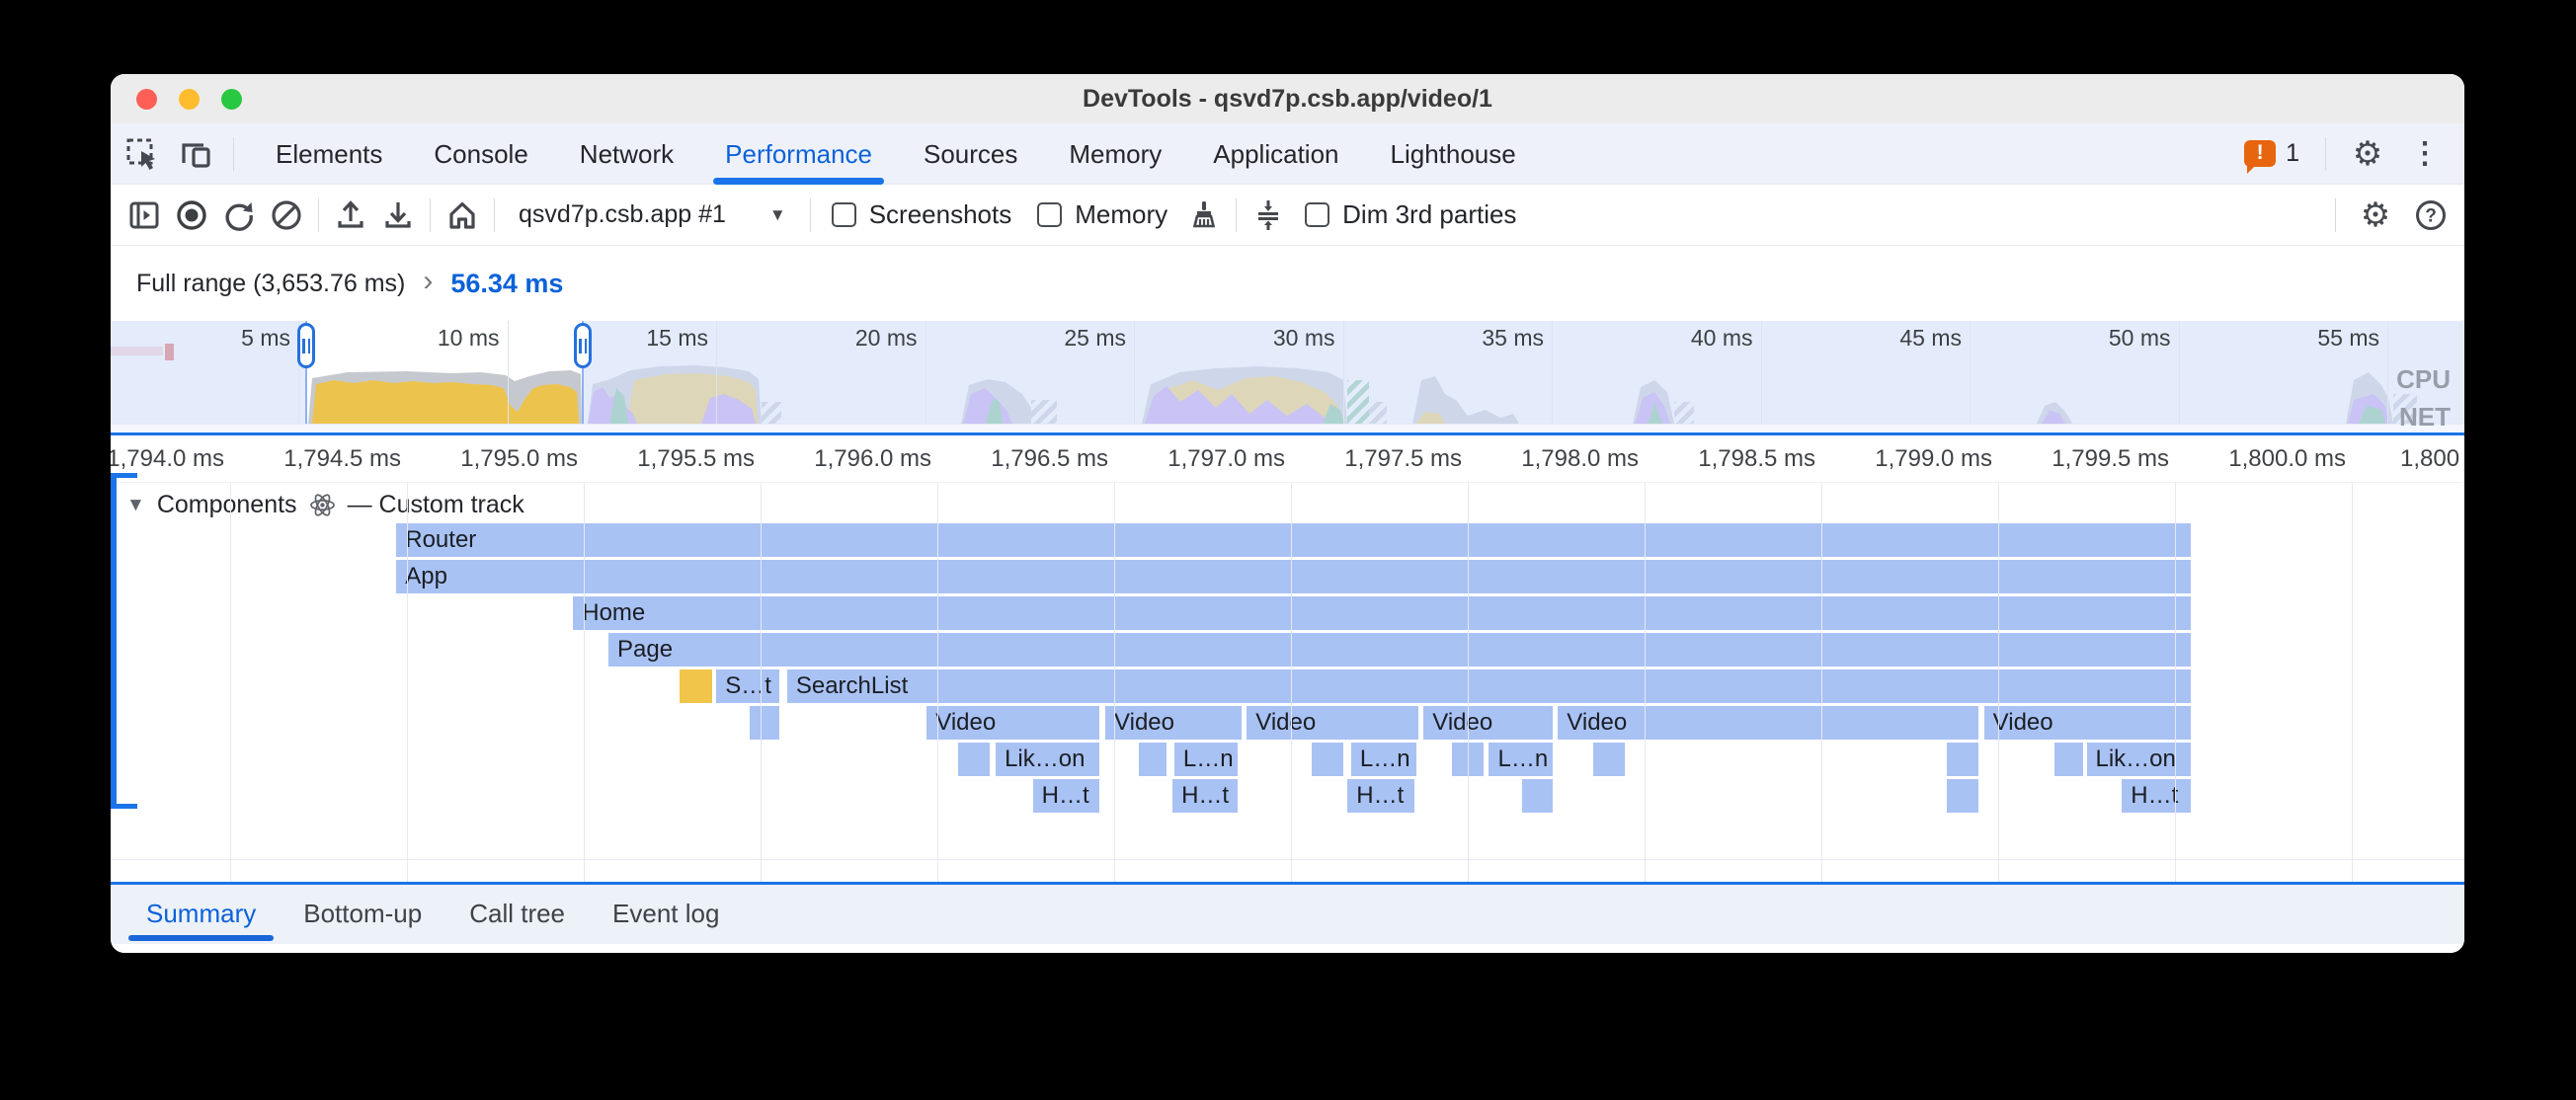 This screenshot has height=1100, width=2576. I want to click on net-track-label: NET, so click(2425, 417).